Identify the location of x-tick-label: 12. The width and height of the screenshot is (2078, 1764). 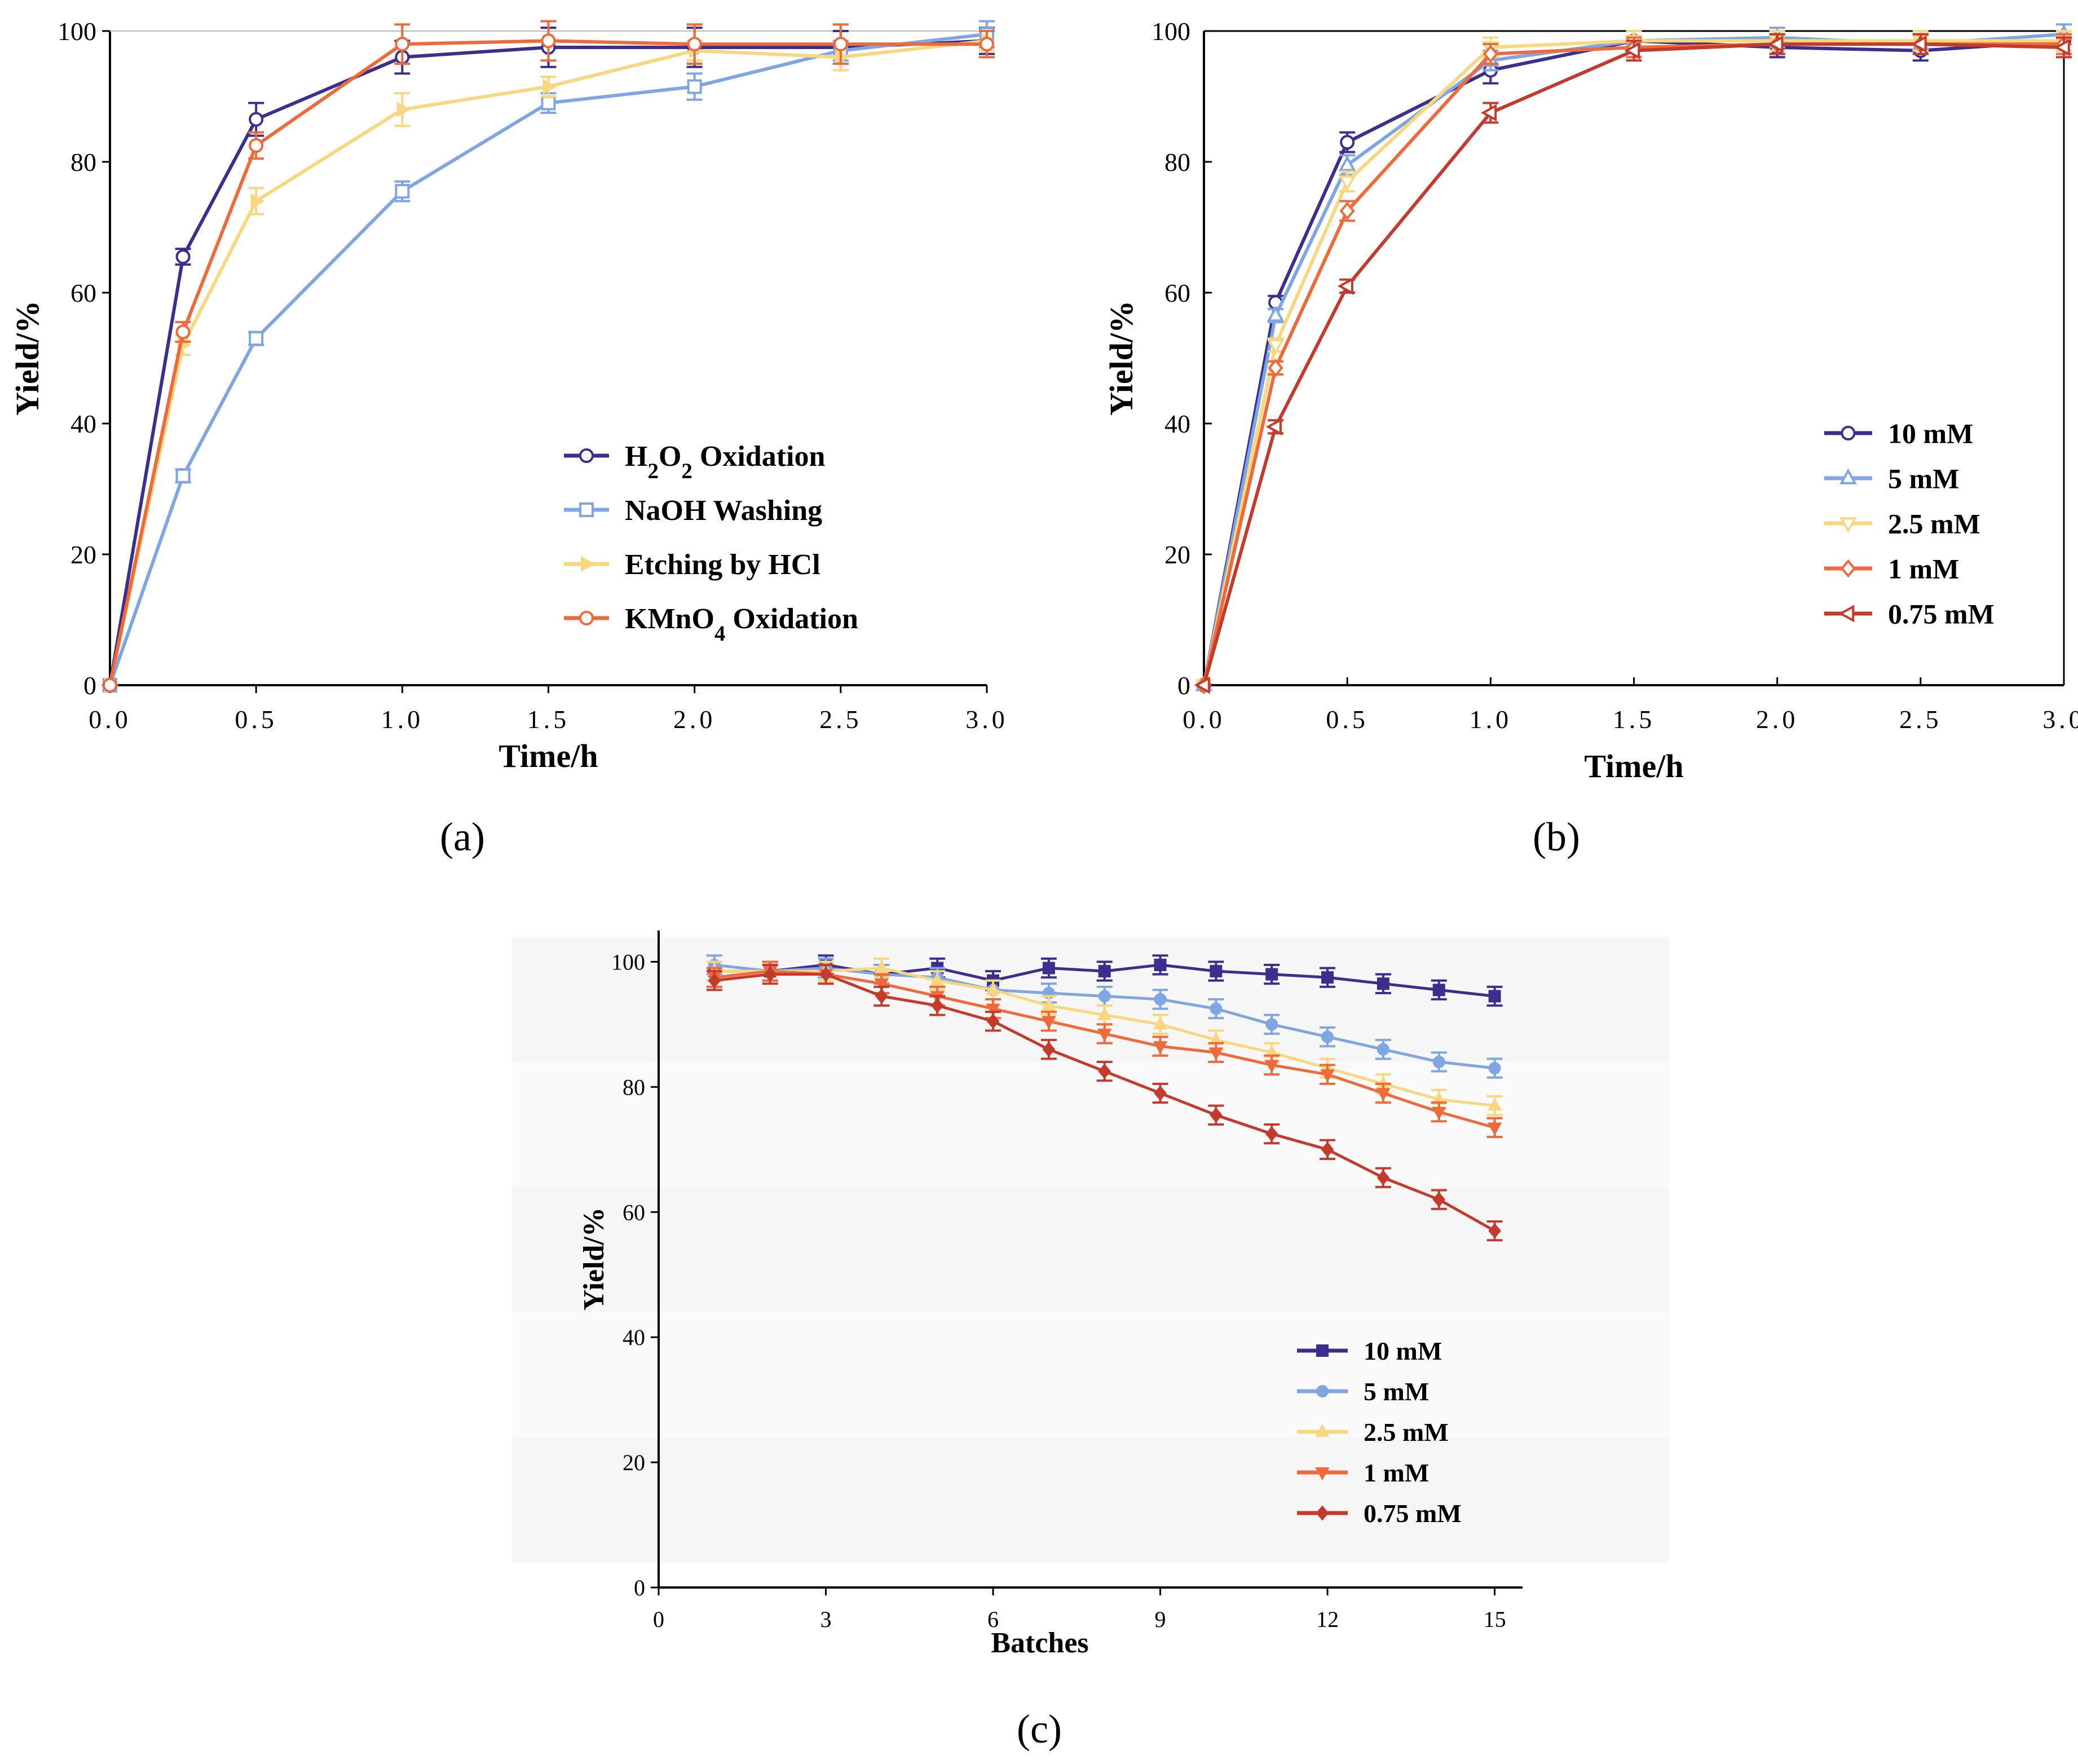
(1327, 1620).